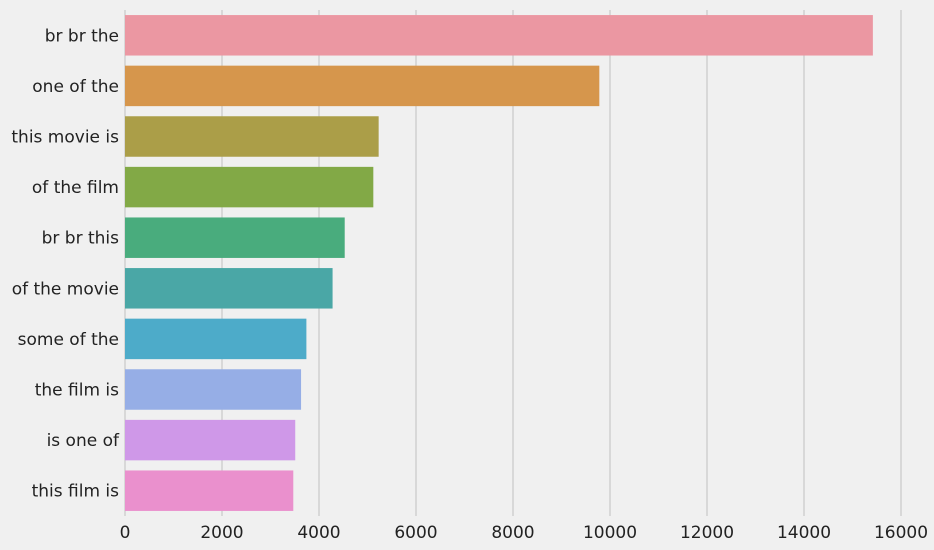 This screenshot has width=934, height=550. Describe the element at coordinates (65, 138) in the screenshot. I see `category-label: this movie is` at that location.